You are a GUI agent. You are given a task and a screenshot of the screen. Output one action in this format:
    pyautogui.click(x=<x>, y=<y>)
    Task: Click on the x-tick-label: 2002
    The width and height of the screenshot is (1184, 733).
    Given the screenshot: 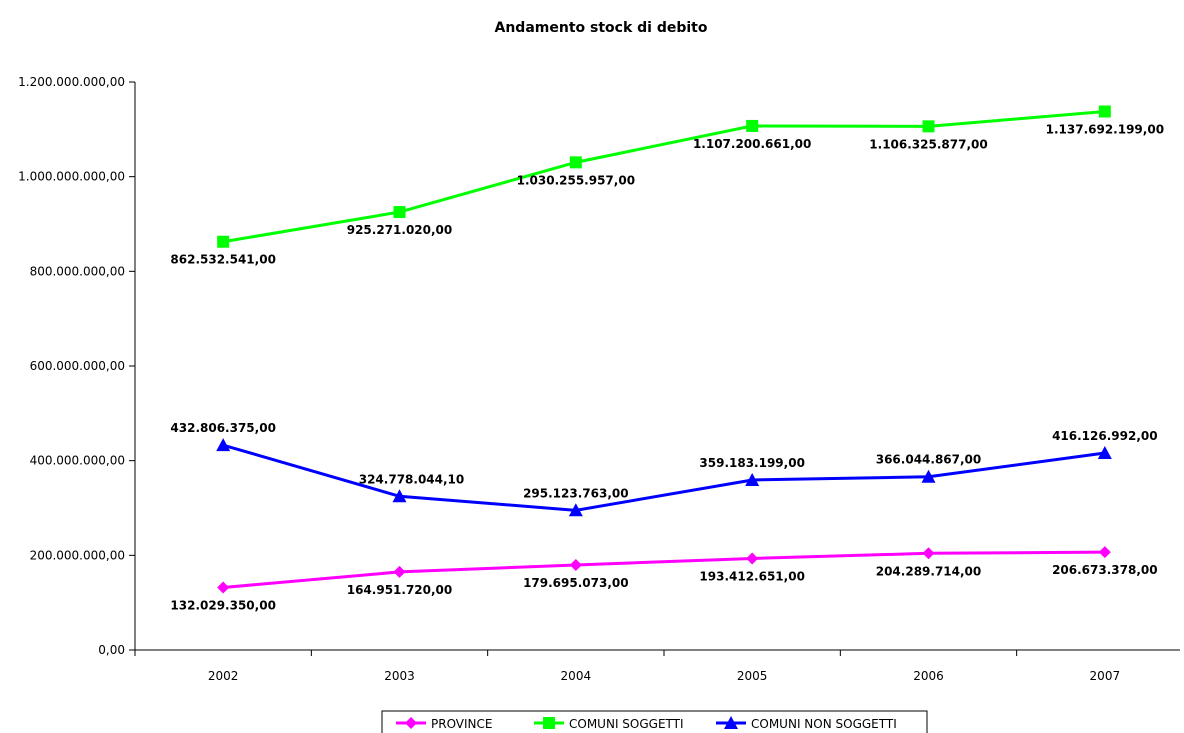 What is the action you would take?
    pyautogui.click(x=223, y=676)
    